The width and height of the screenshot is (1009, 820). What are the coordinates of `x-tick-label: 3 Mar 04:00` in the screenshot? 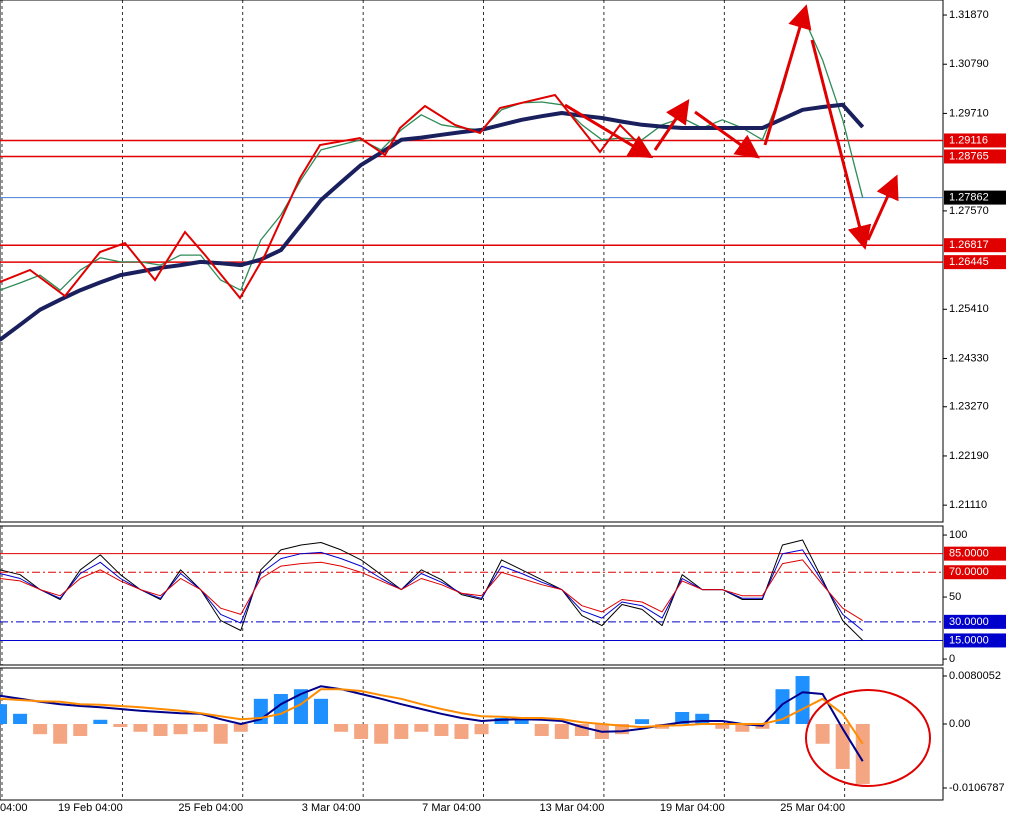 It's located at (331, 808).